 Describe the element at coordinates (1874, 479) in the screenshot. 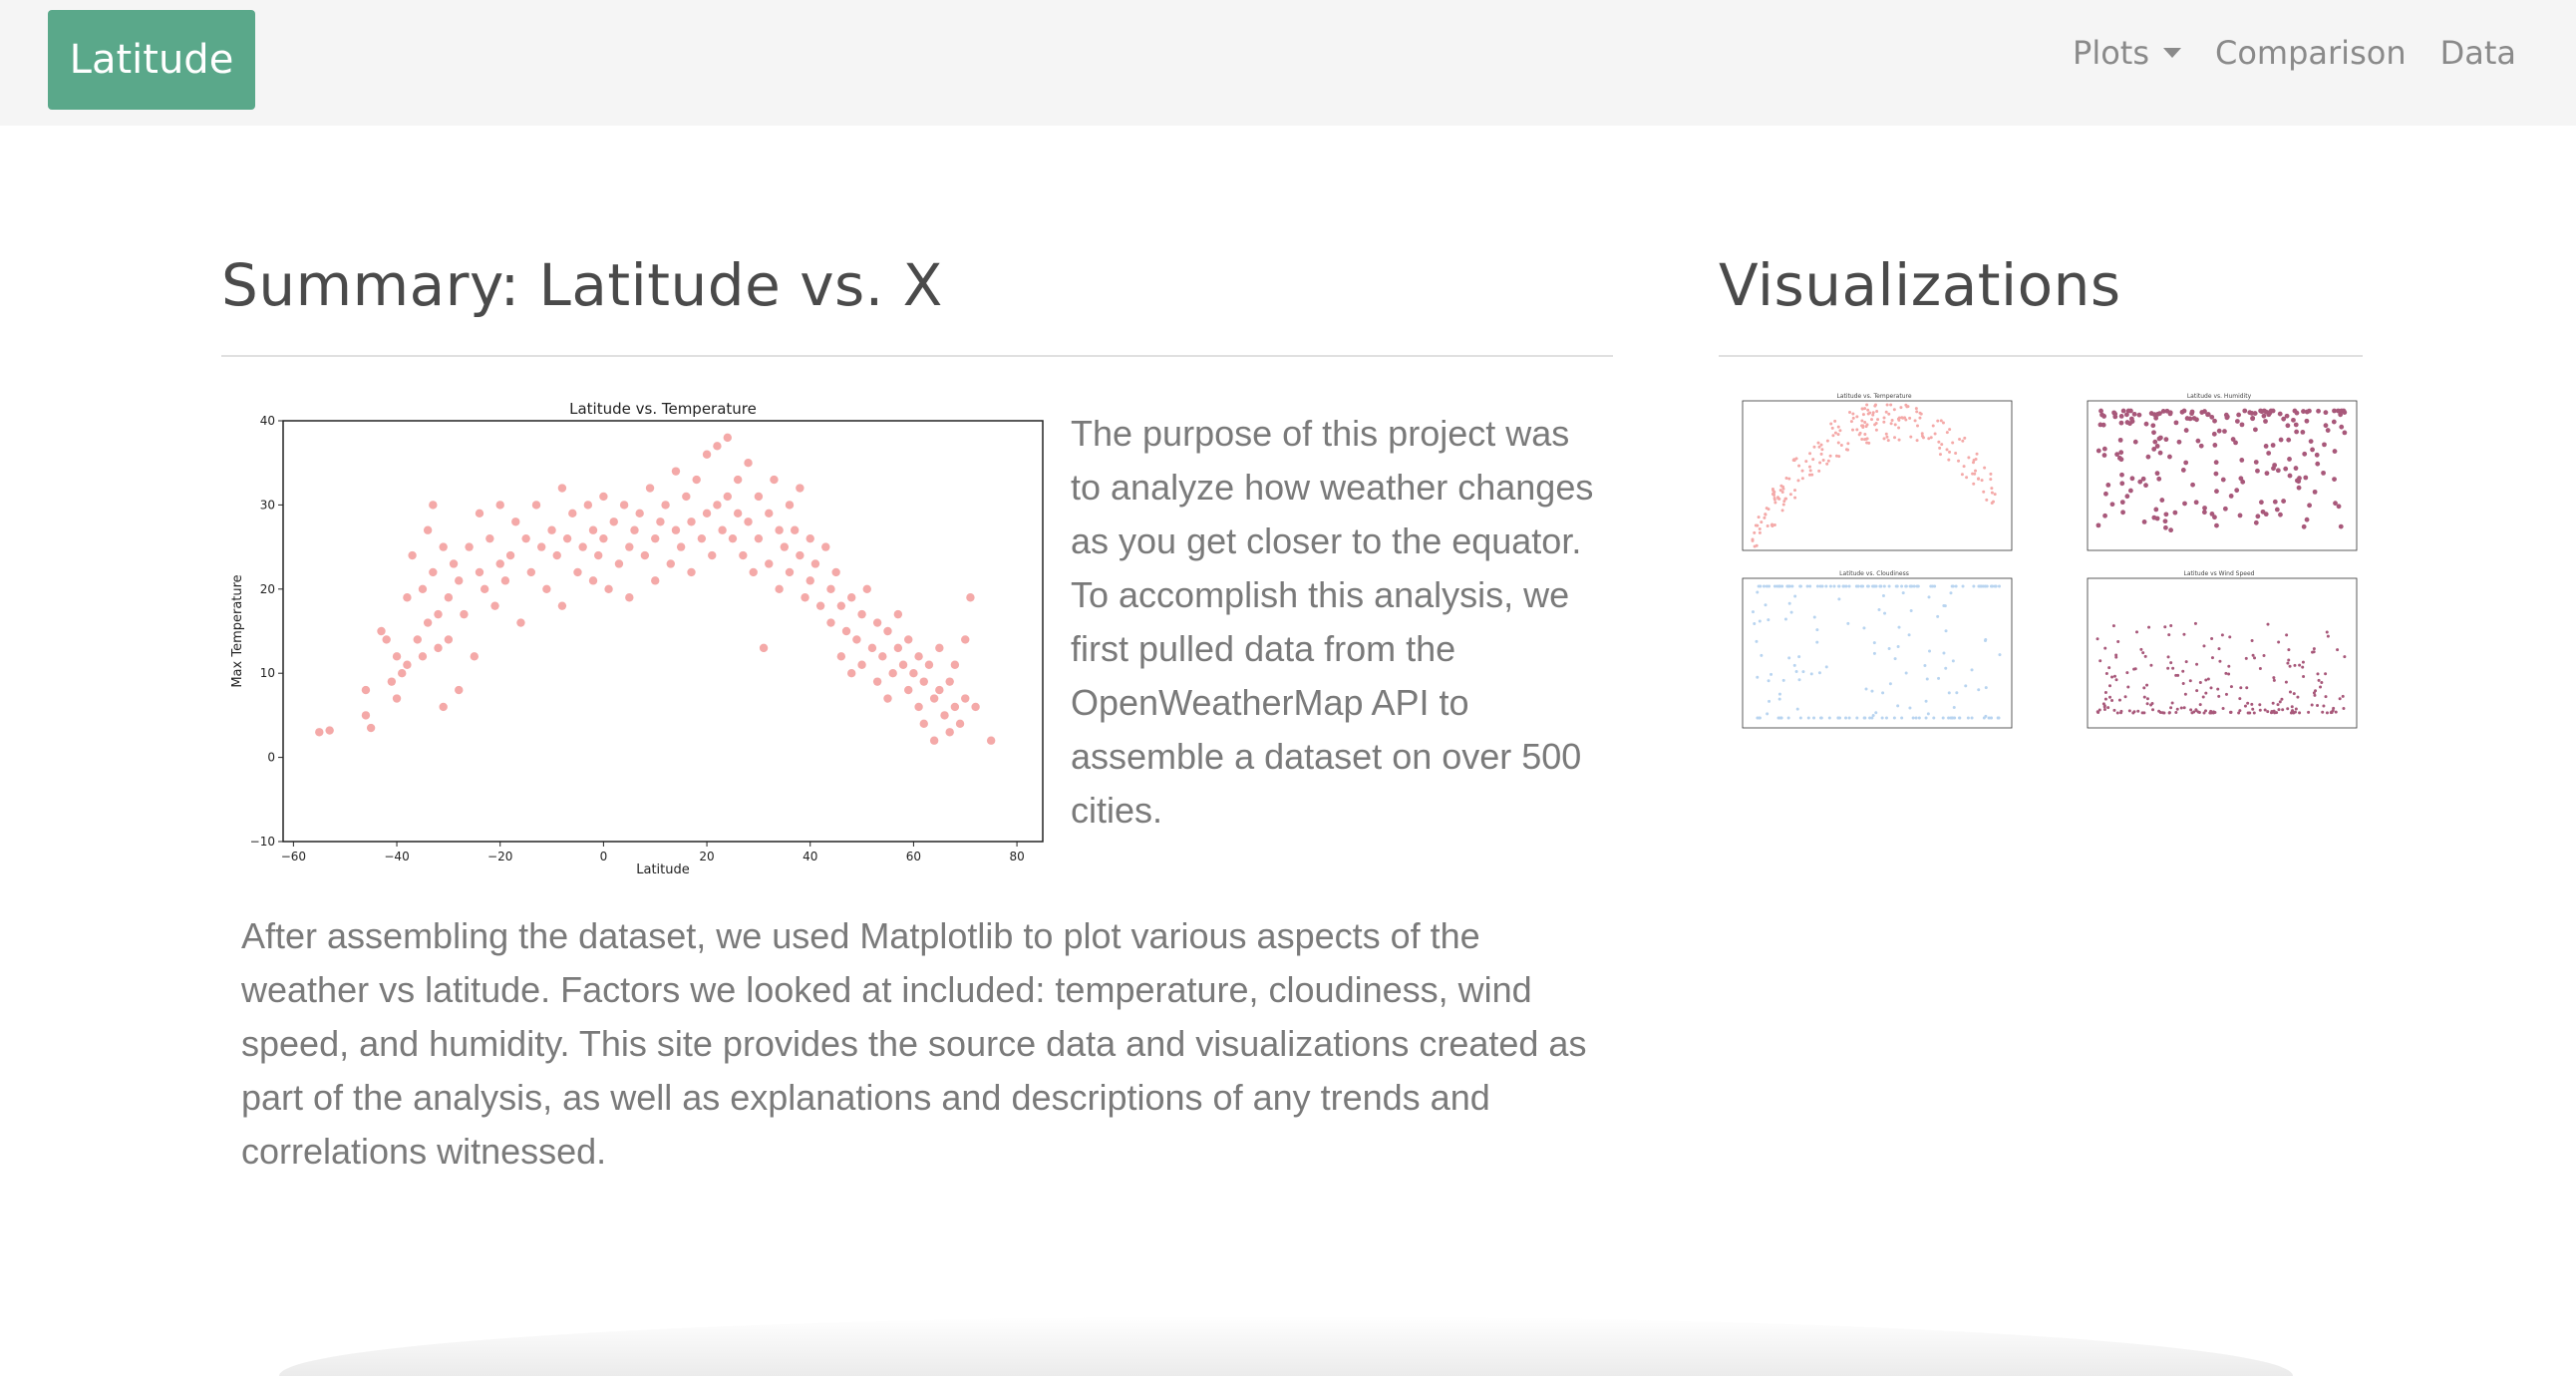

I see `thumbnail-temperature: Latitude vs. Temperature` at that location.